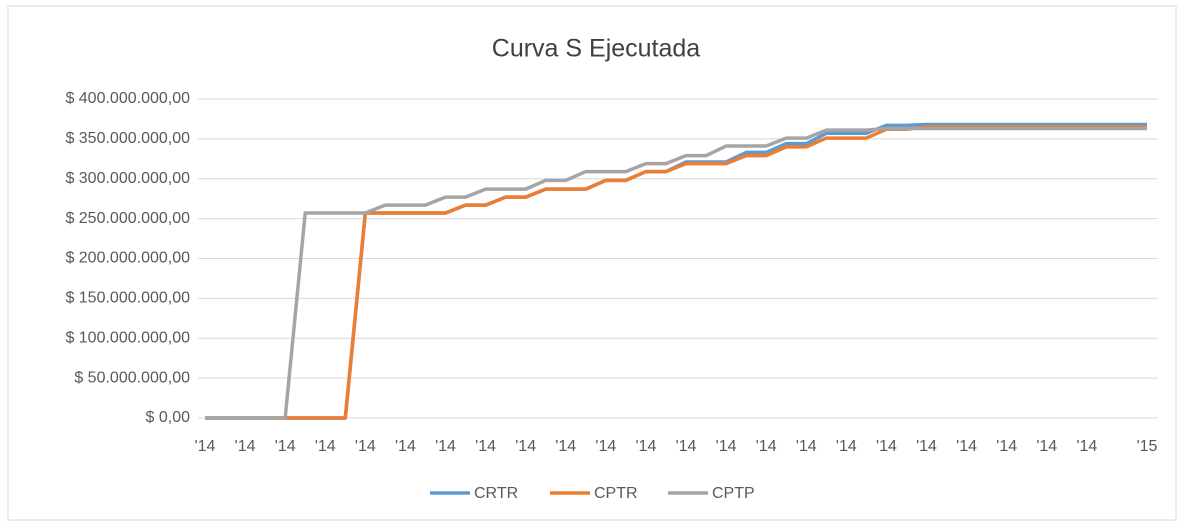 The image size is (1183, 526). What do you see at coordinates (132, 377) in the screenshot?
I see `y-tick-label: $ 50.000.000,00` at bounding box center [132, 377].